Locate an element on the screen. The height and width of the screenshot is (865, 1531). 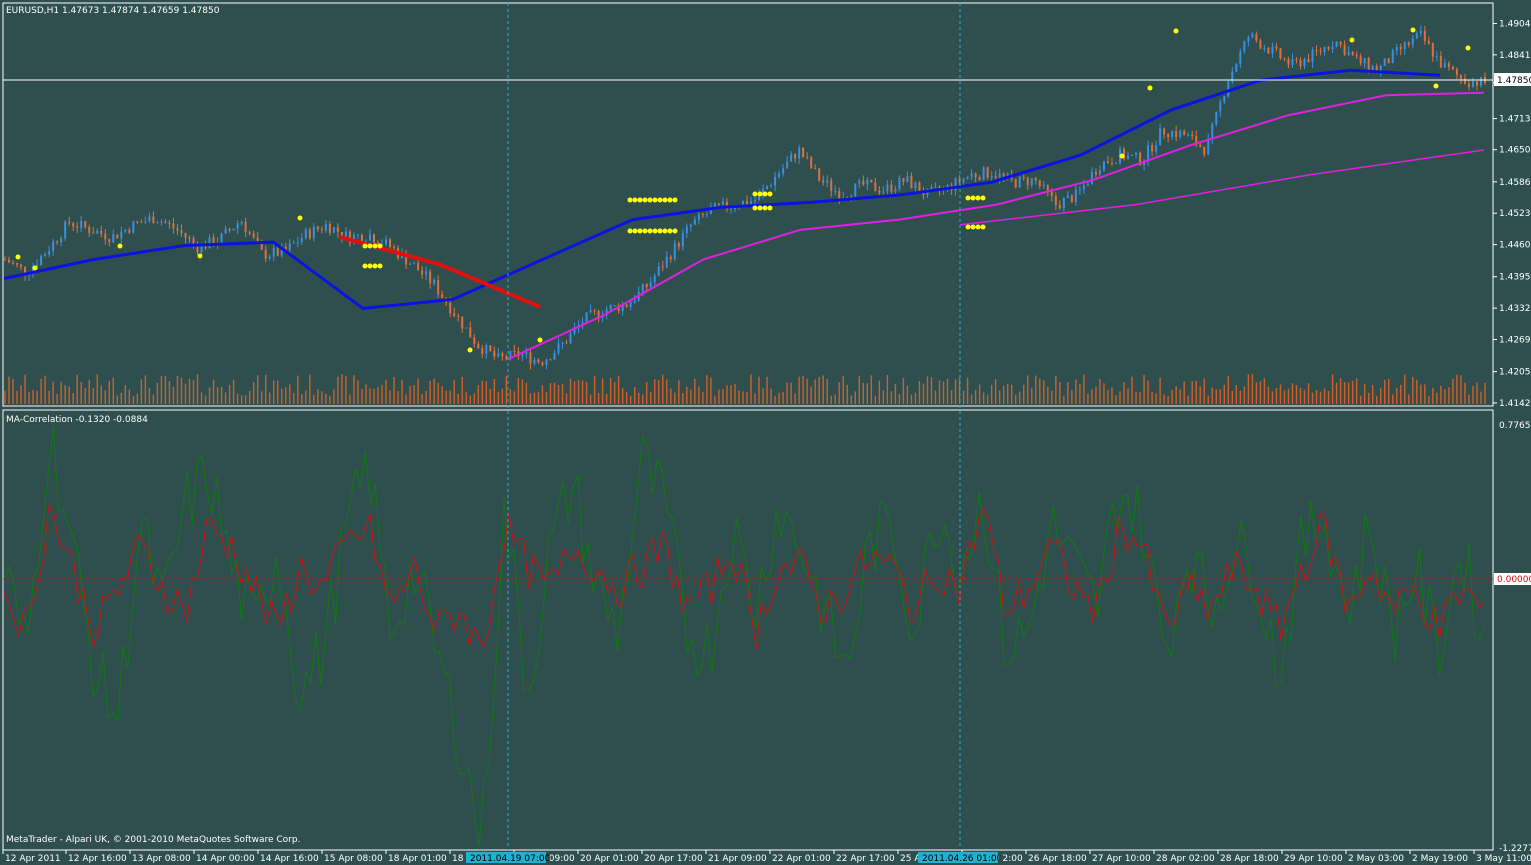
y-tick-label: 1.43325 is located at coordinates (1515, 309).